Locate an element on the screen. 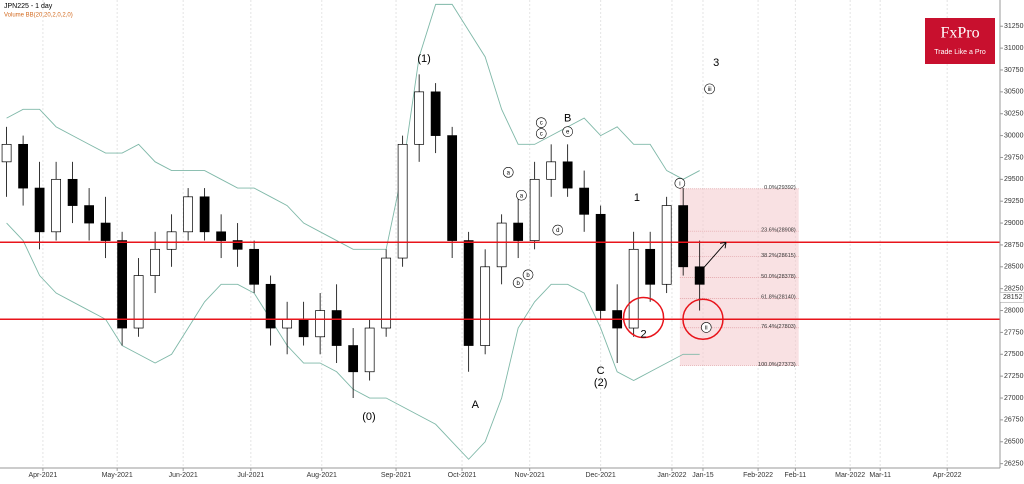 The height and width of the screenshot is (484, 1024). x-tick-label: Oct-2021 is located at coordinates (462, 475).